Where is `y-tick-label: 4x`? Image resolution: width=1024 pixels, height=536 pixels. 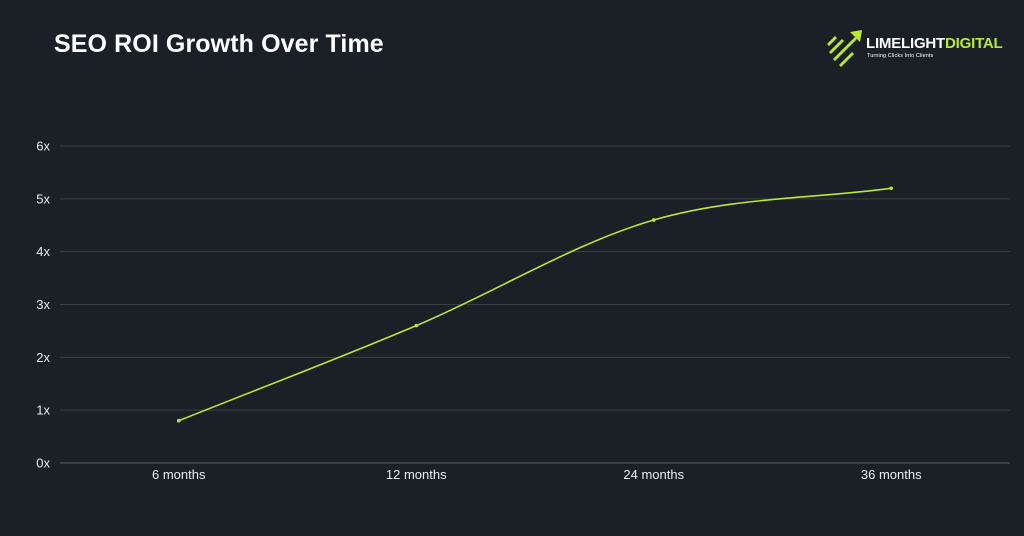
y-tick-label: 4x is located at coordinates (43, 251).